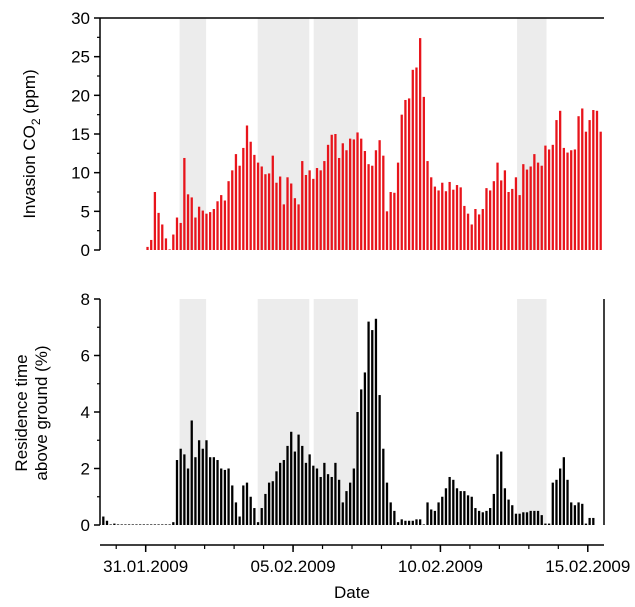 The height and width of the screenshot is (607, 635). Describe the element at coordinates (85, 299) in the screenshot. I see `bottom-y-tick-label-4: 8` at that location.